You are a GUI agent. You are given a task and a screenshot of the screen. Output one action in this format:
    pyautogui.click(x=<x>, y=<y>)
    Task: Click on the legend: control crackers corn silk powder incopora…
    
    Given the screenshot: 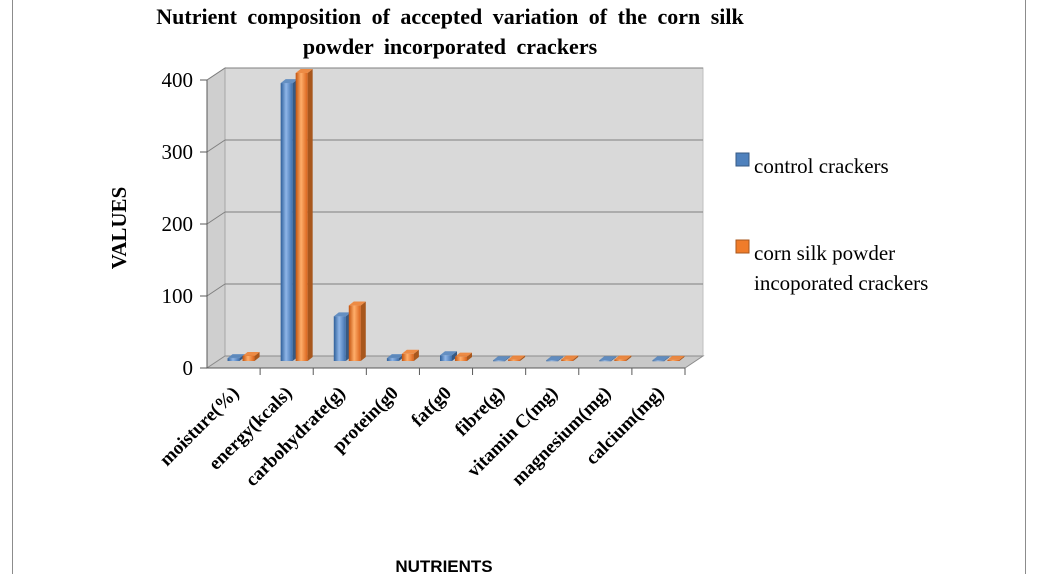 What is the action you would take?
    pyautogui.click(x=831, y=223)
    